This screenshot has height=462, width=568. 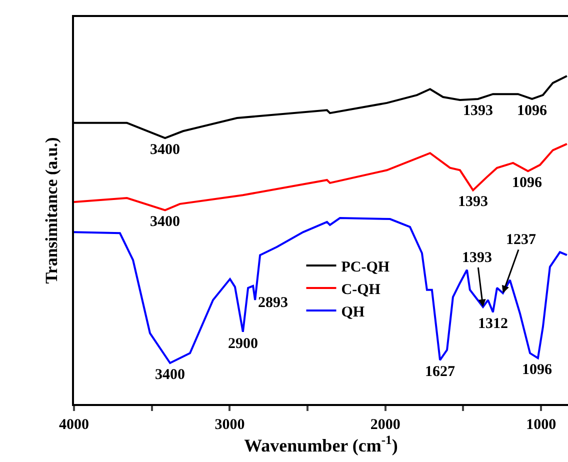 I want to click on annotation: 1237, so click(x=521, y=240).